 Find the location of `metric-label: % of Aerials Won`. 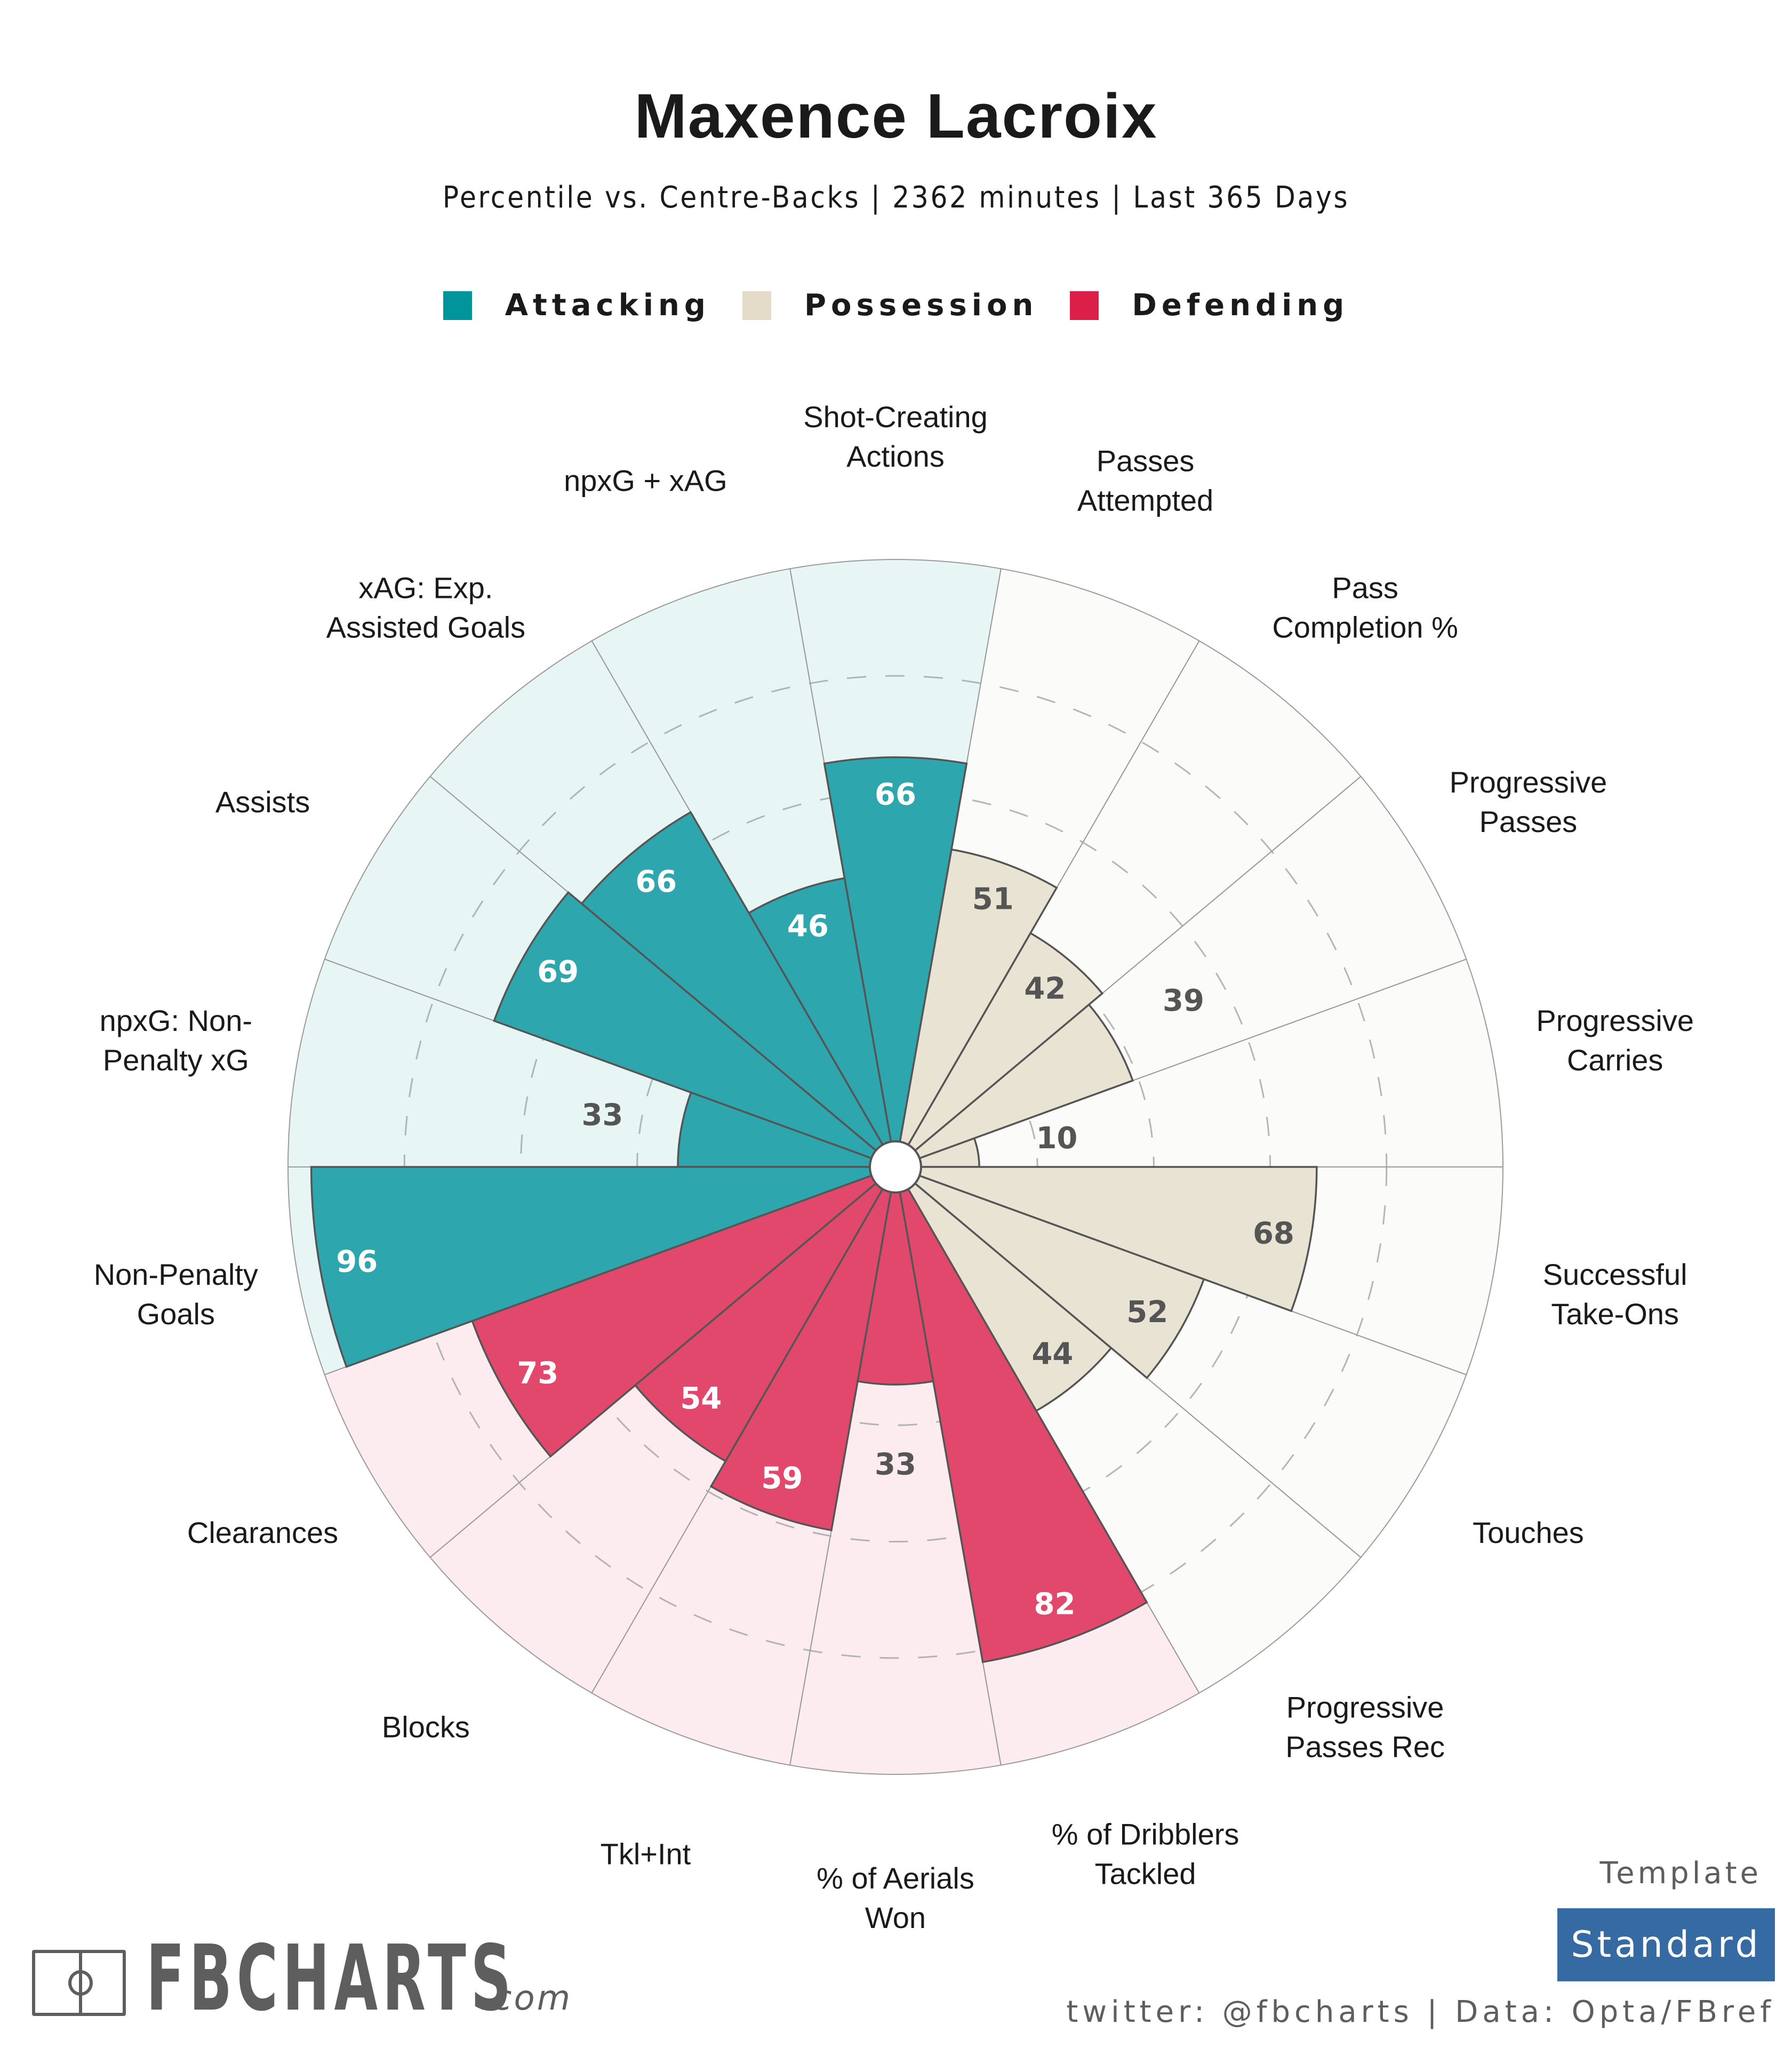

metric-label: % of Aerials Won is located at coordinates (895, 1897).